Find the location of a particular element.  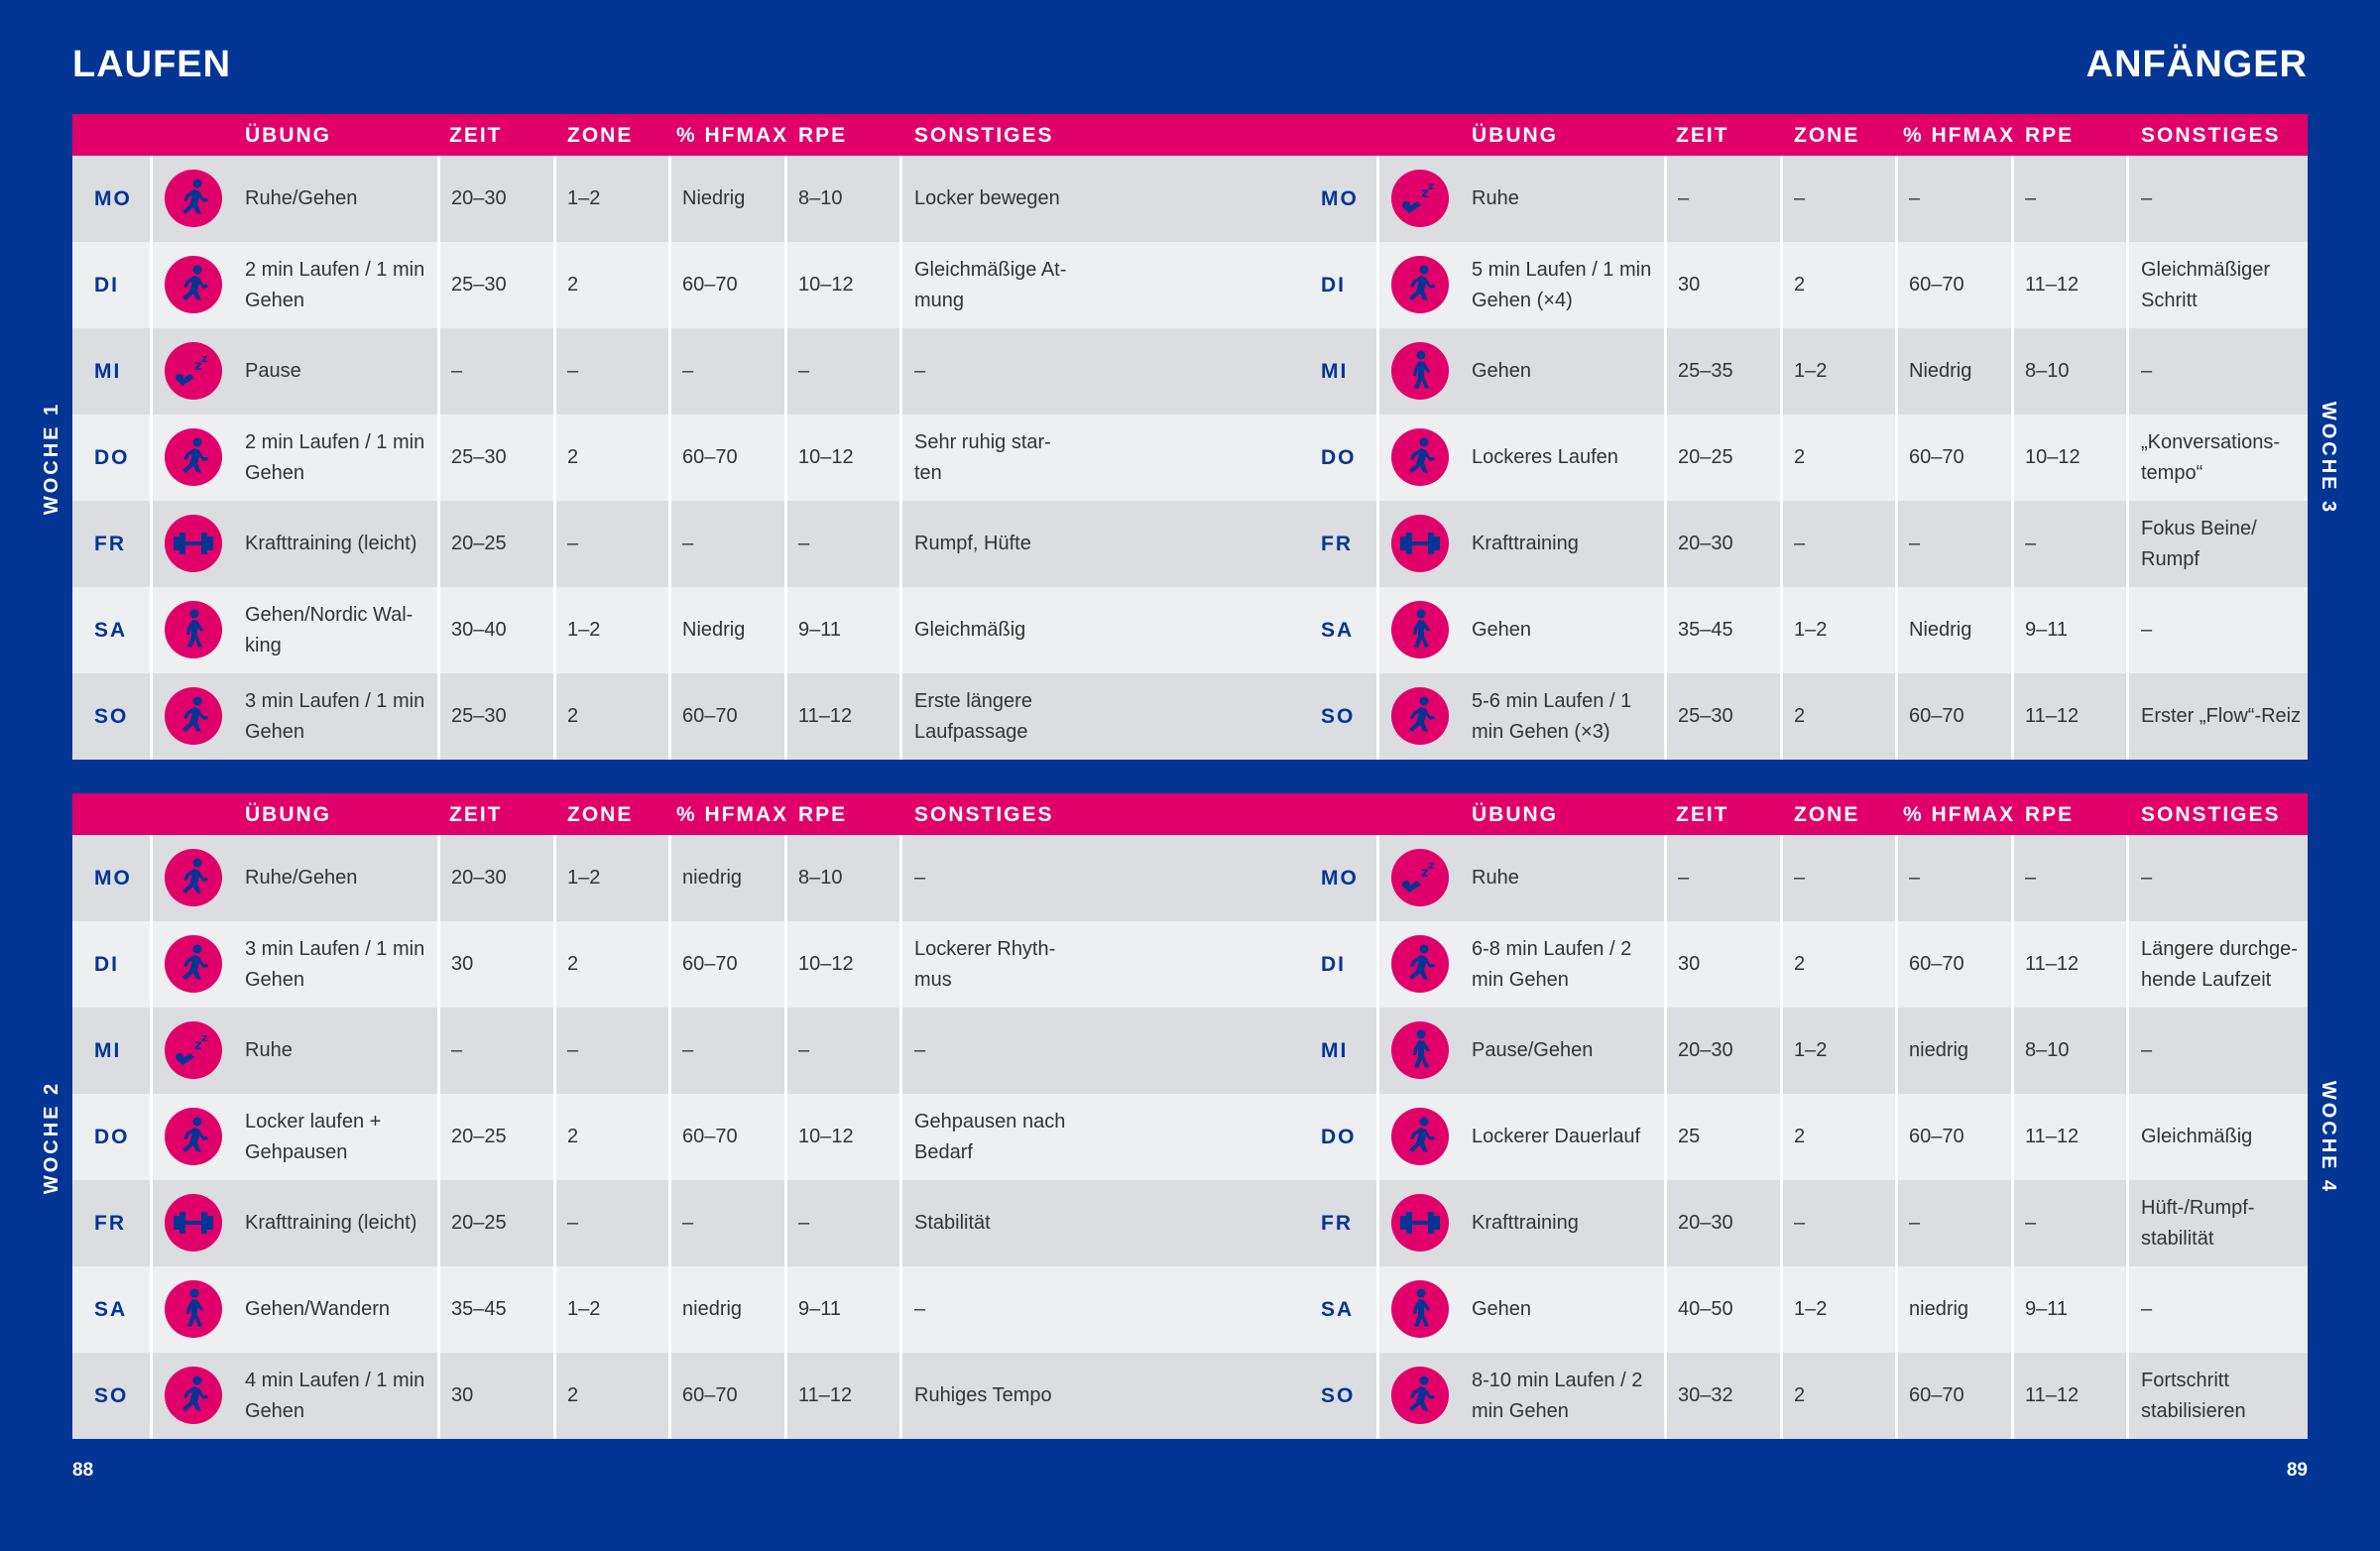

notes-cell: Fokus Beine/Rumpf is located at coordinates (2199, 543).